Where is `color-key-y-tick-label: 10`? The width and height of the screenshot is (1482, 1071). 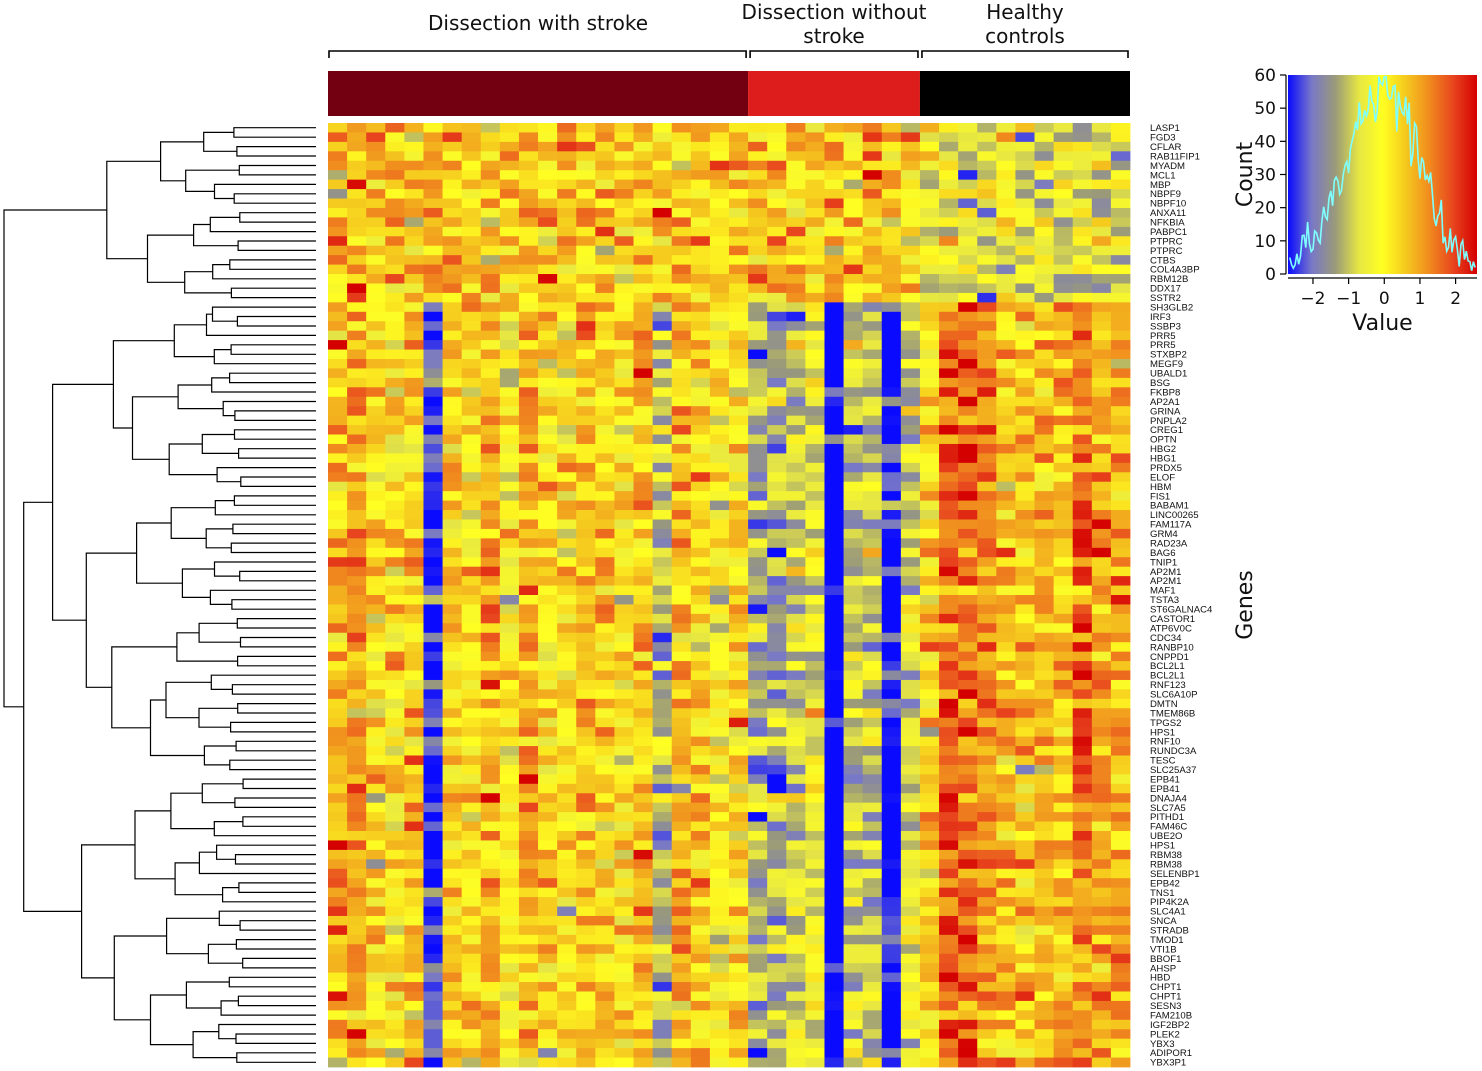 color-key-y-tick-label: 10 is located at coordinates (1265, 242).